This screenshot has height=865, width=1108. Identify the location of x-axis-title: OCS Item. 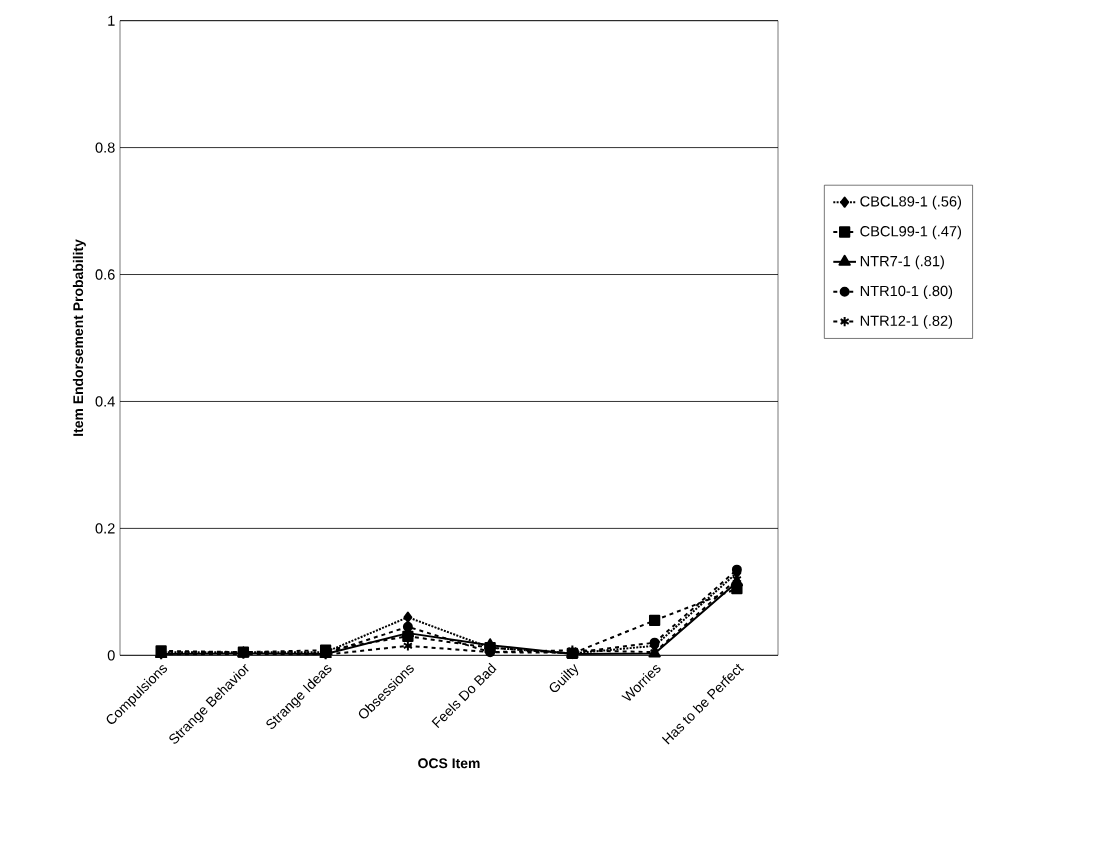
(449, 763).